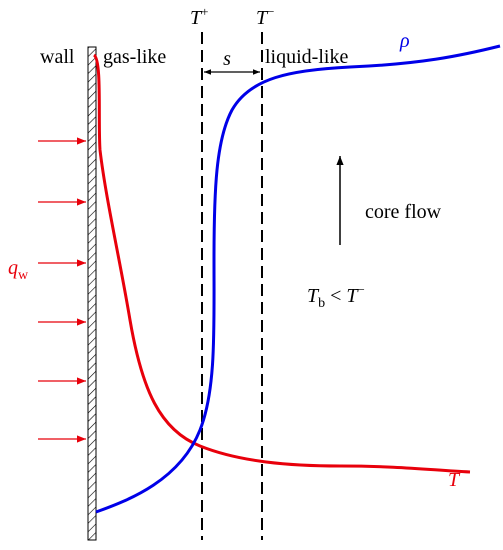 Image resolution: width=503 pixels, height=550 pixels. I want to click on gap-label: s, so click(227, 59).